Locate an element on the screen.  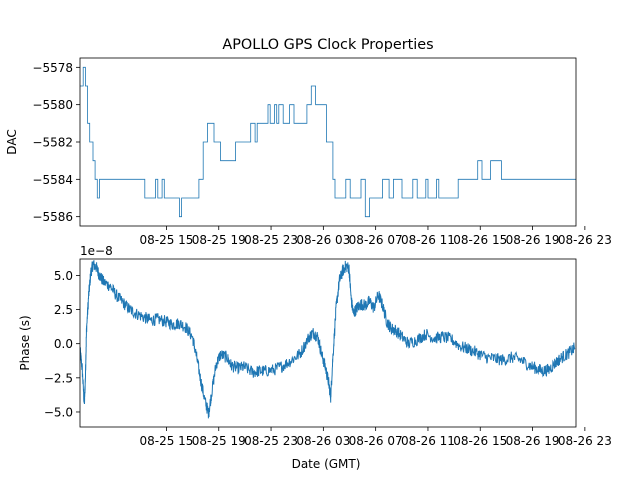
dac-y-tick-label: −5584 is located at coordinates (52, 180).